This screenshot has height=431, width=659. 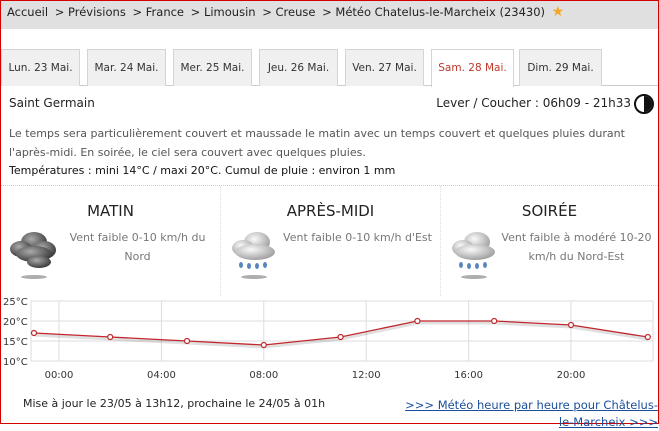 I want to click on period-title: MATIN, so click(x=110, y=211).